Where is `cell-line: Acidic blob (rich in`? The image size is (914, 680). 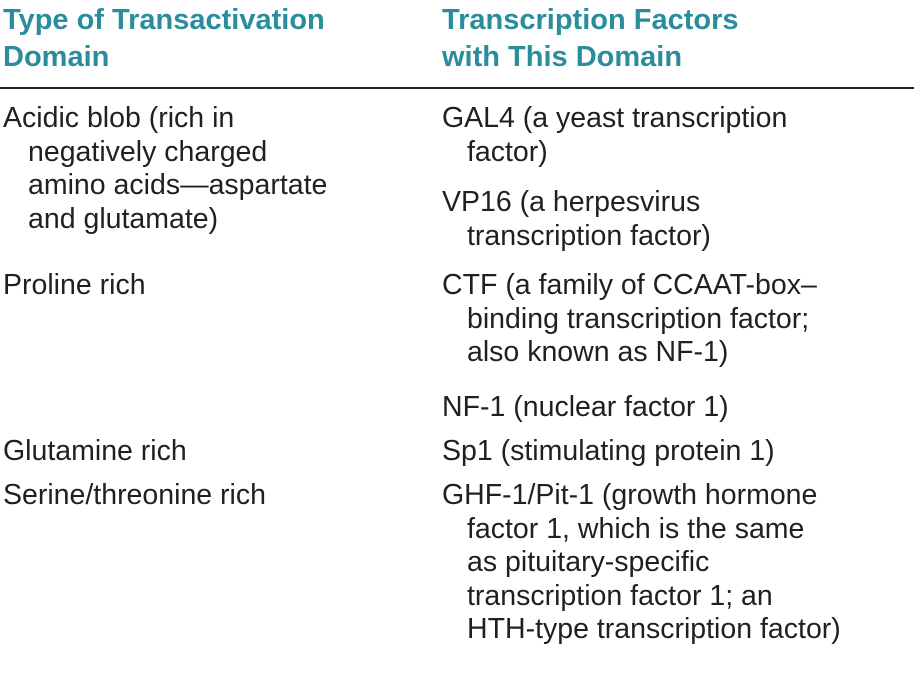
cell-line: Acidic blob (rich in is located at coordinates (119, 118).